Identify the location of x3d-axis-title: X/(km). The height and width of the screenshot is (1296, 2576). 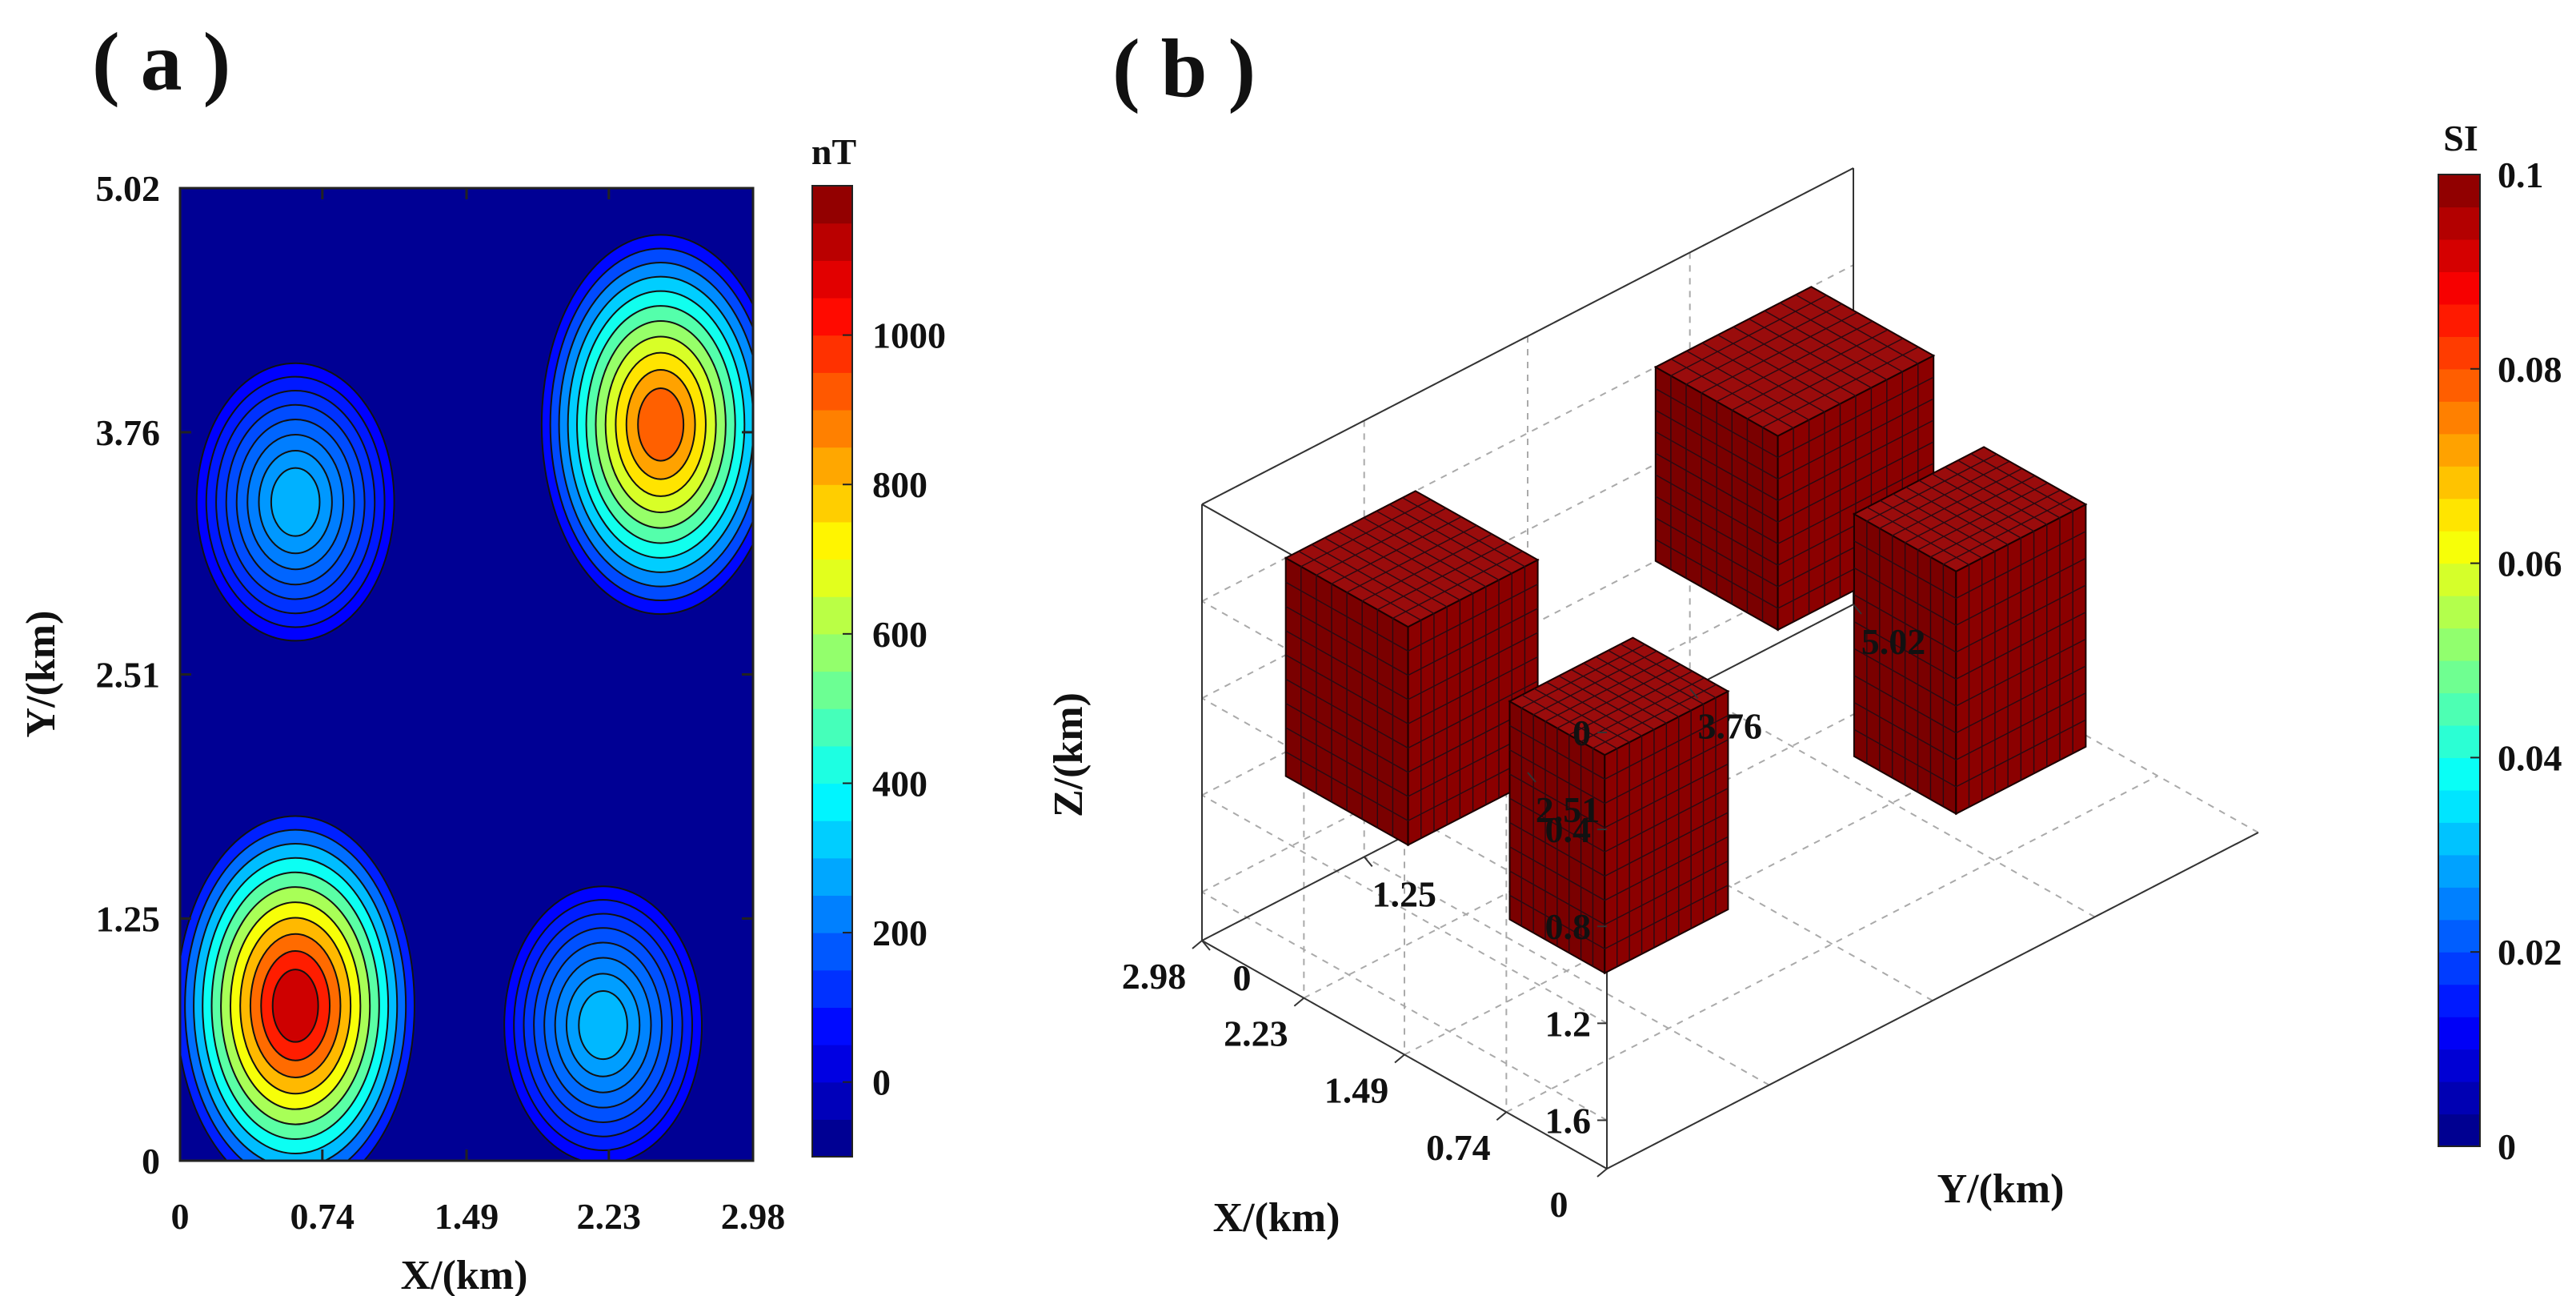
(1276, 1218).